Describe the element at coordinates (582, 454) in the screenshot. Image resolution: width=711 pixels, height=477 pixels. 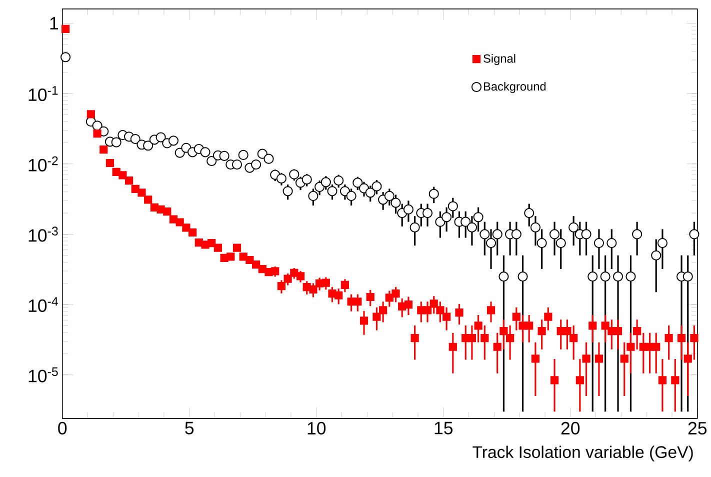
I see `x-axis-title: Track Isolation variable (GeV)` at that location.